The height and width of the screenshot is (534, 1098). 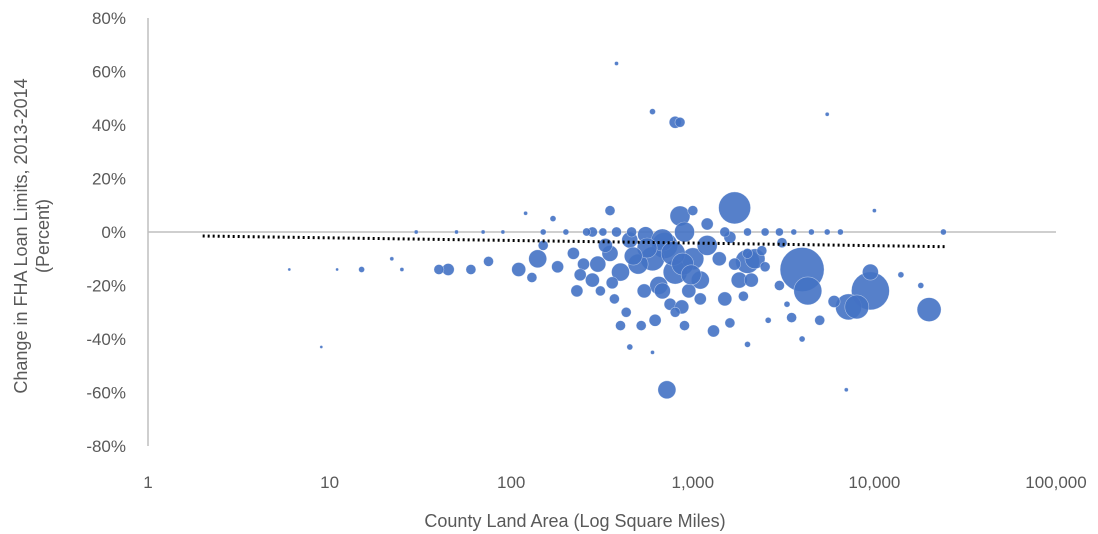 I want to click on x-tick-label: 100, so click(x=511, y=482).